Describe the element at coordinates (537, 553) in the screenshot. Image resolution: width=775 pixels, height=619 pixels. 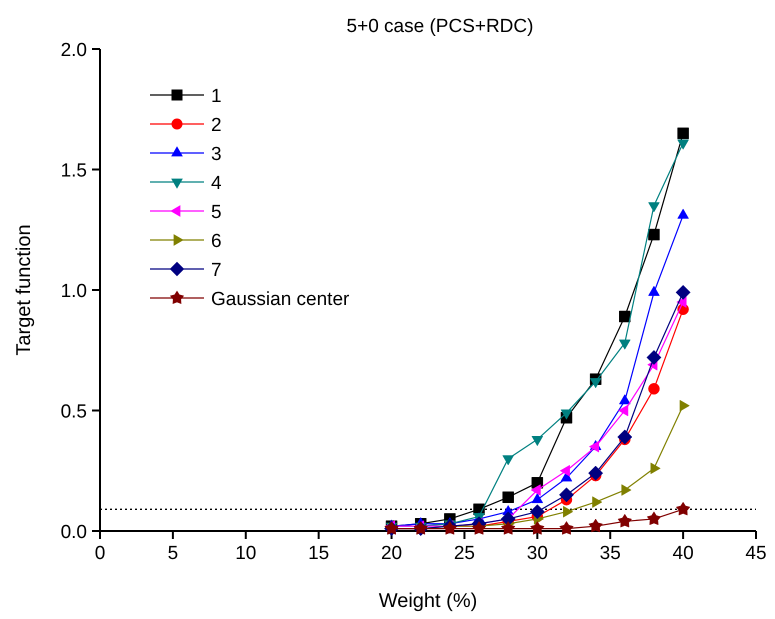
I see `x-tick-label: 30` at that location.